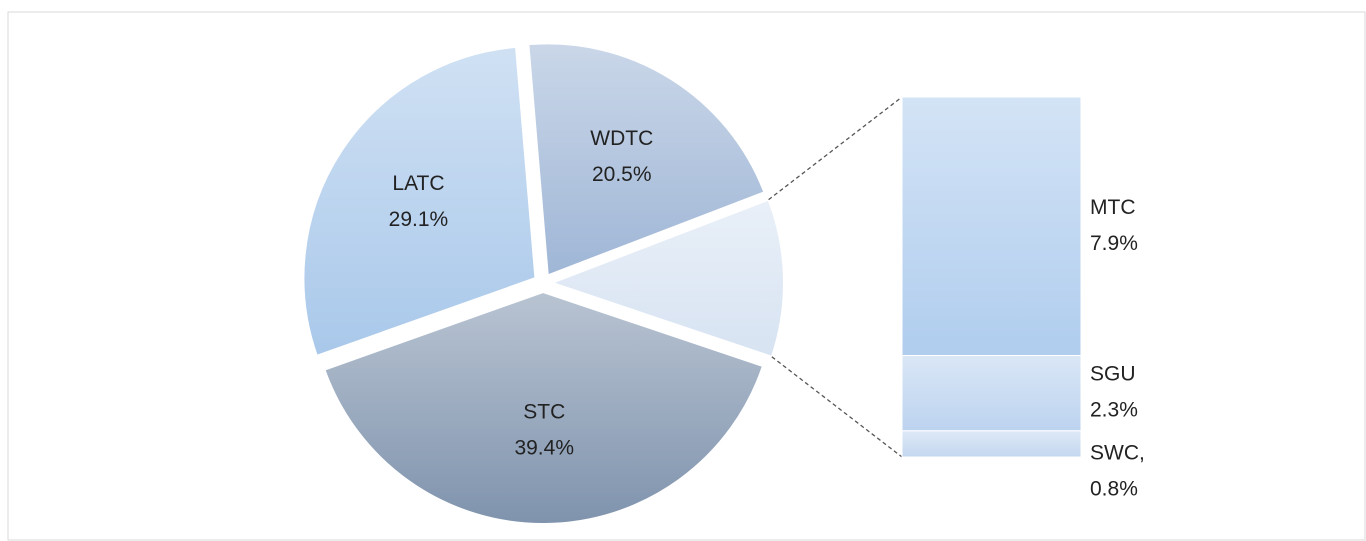  What do you see at coordinates (1114, 410) in the screenshot?
I see `bar-value-label: 2.3%` at bounding box center [1114, 410].